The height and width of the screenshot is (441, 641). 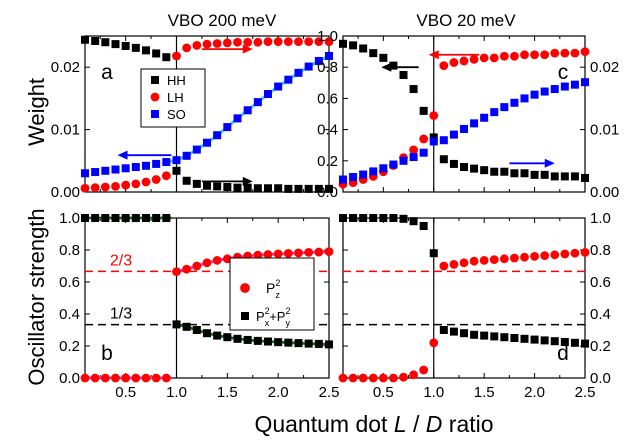 What do you see at coordinates (416, 424) in the screenshot?
I see `x-axis-label-sep: /` at bounding box center [416, 424].